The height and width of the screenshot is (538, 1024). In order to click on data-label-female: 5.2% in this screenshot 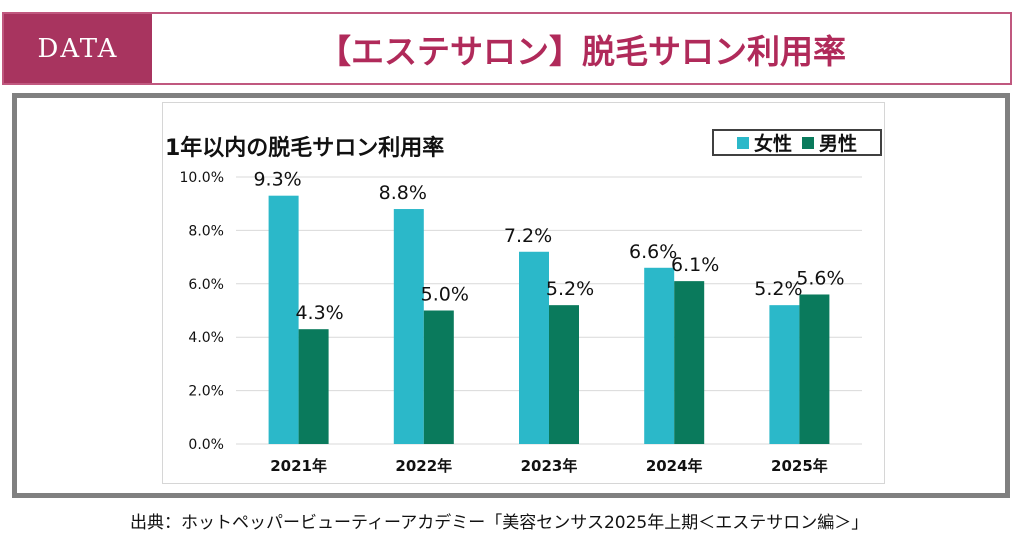, I will do `click(778, 289)`.